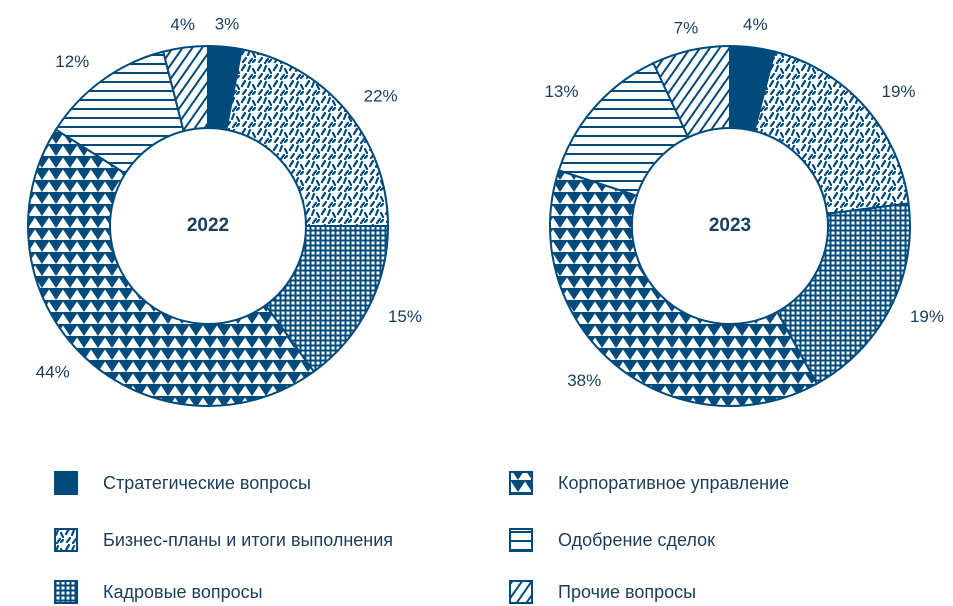 The width and height of the screenshot is (953, 606). What do you see at coordinates (584, 380) in the screenshot?
I see `value-label: 38%` at bounding box center [584, 380].